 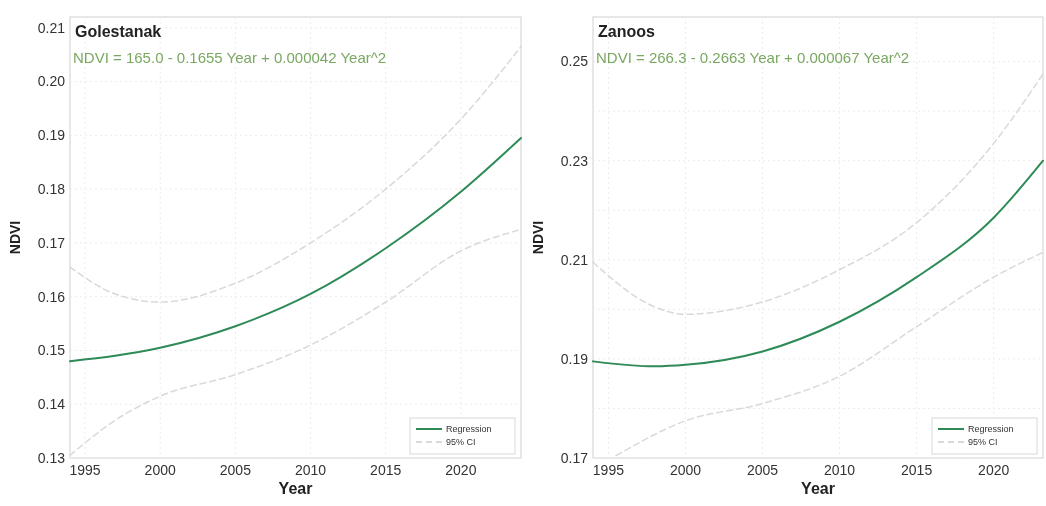 What do you see at coordinates (51, 81) in the screenshot?
I see `y-tick-label: 0.20` at bounding box center [51, 81].